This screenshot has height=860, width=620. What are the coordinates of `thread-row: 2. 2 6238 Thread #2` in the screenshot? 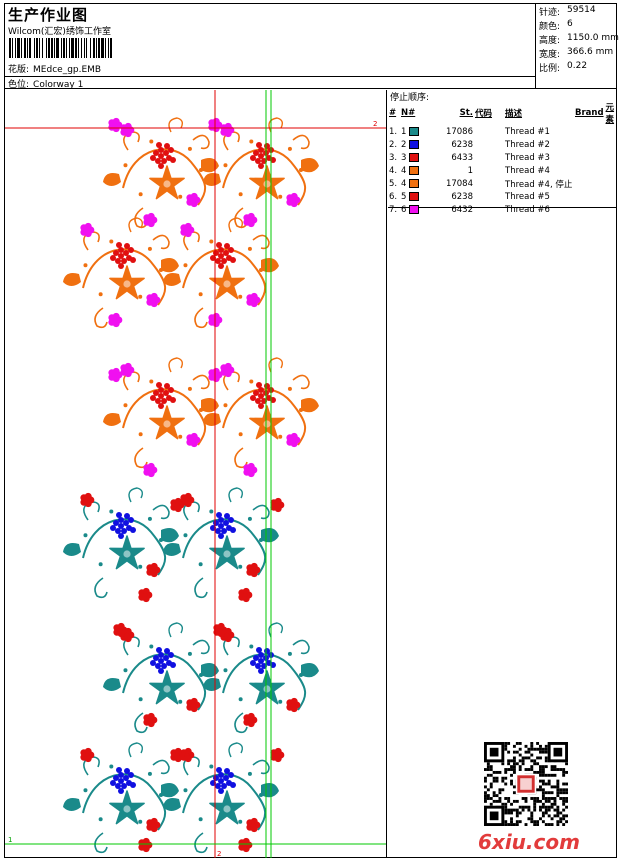 It's located at (502, 144).